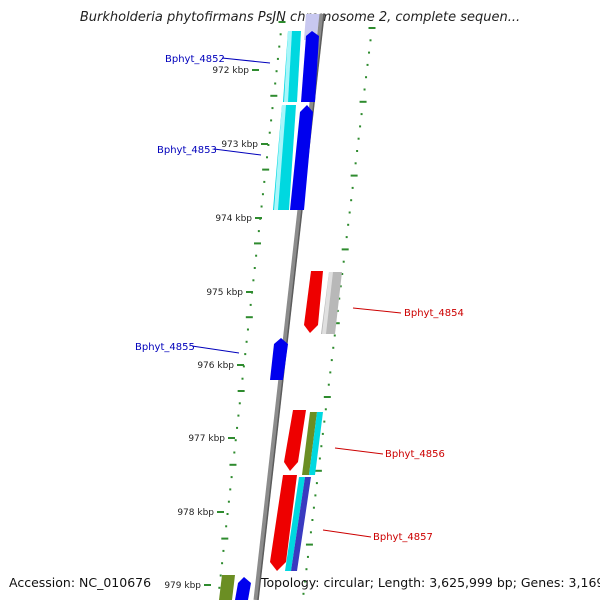 The image size is (600, 600). Describe the element at coordinates (165, 347) in the screenshot. I see `gene-label-bphyt_4855: Bphyt_4855` at that location.